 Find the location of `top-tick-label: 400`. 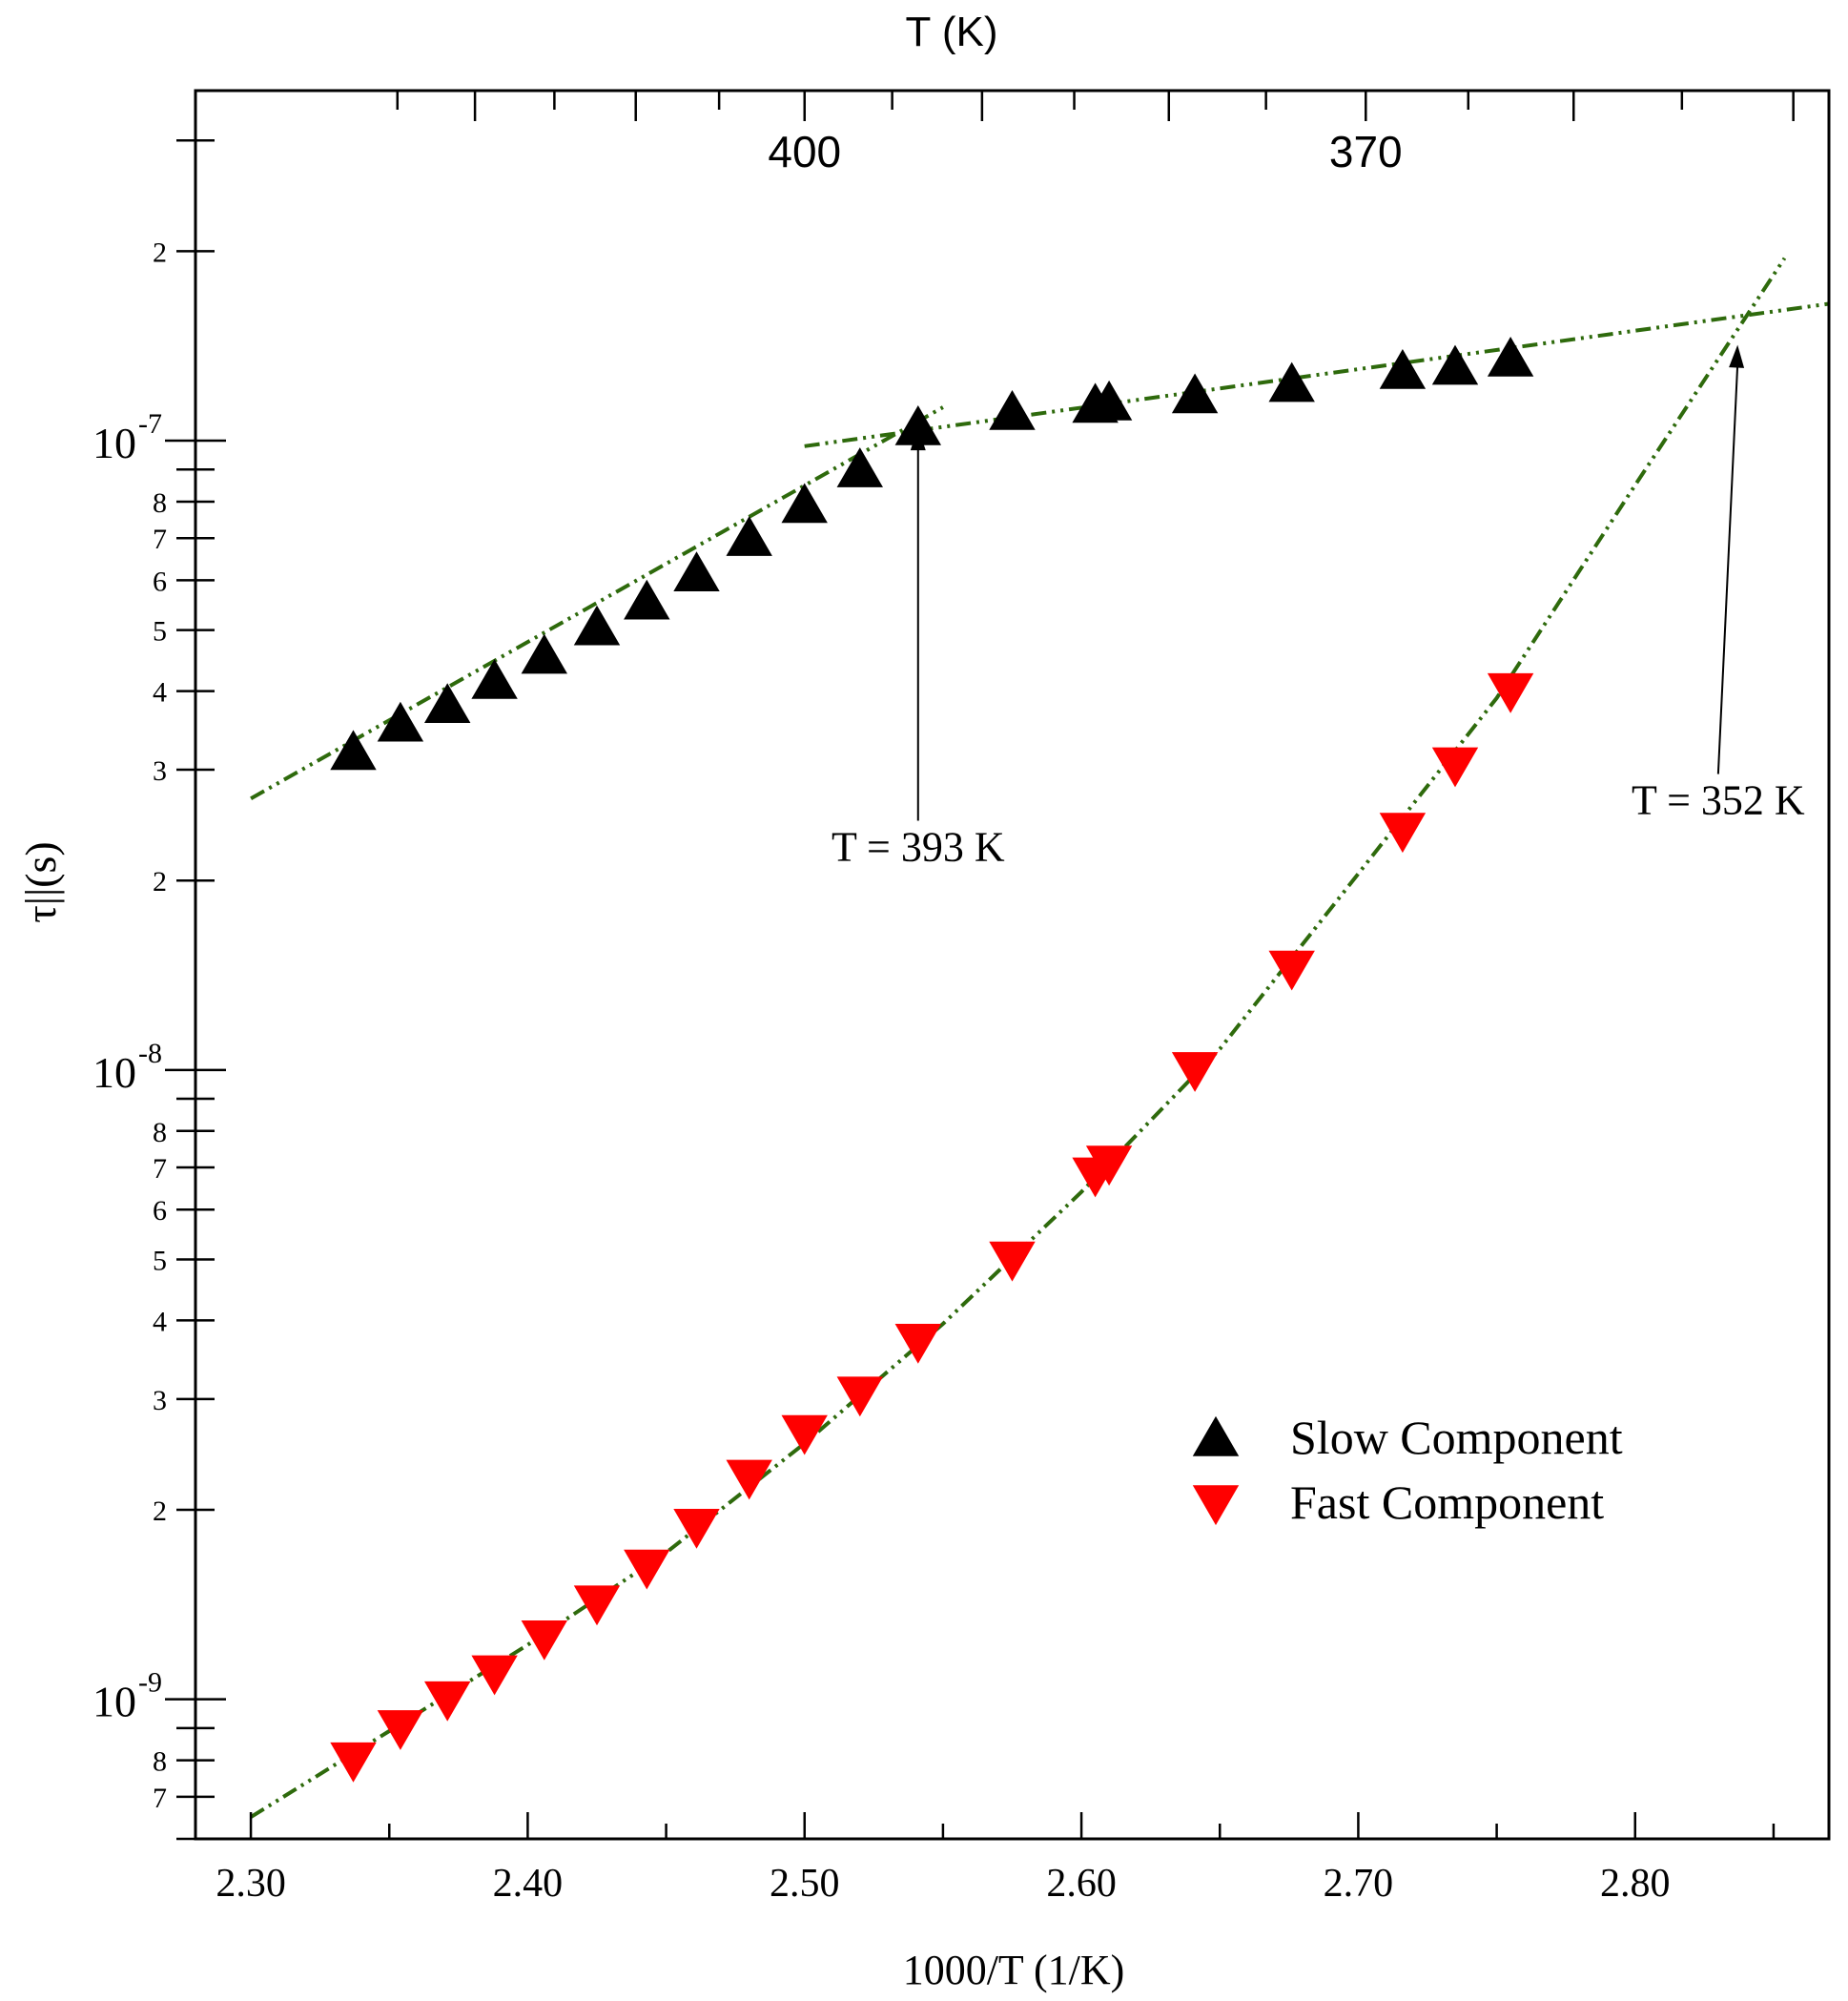

top-tick-label: 400 is located at coordinates (804, 151).